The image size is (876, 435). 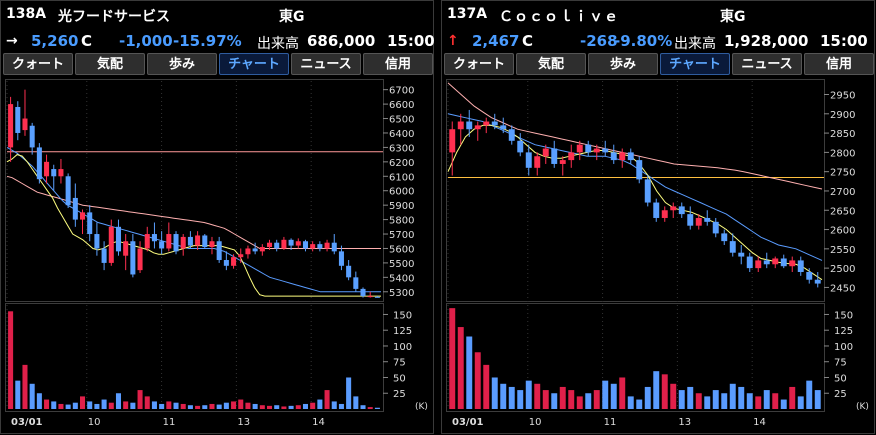 I want to click on volume-tick-label: 150, so click(x=843, y=315).